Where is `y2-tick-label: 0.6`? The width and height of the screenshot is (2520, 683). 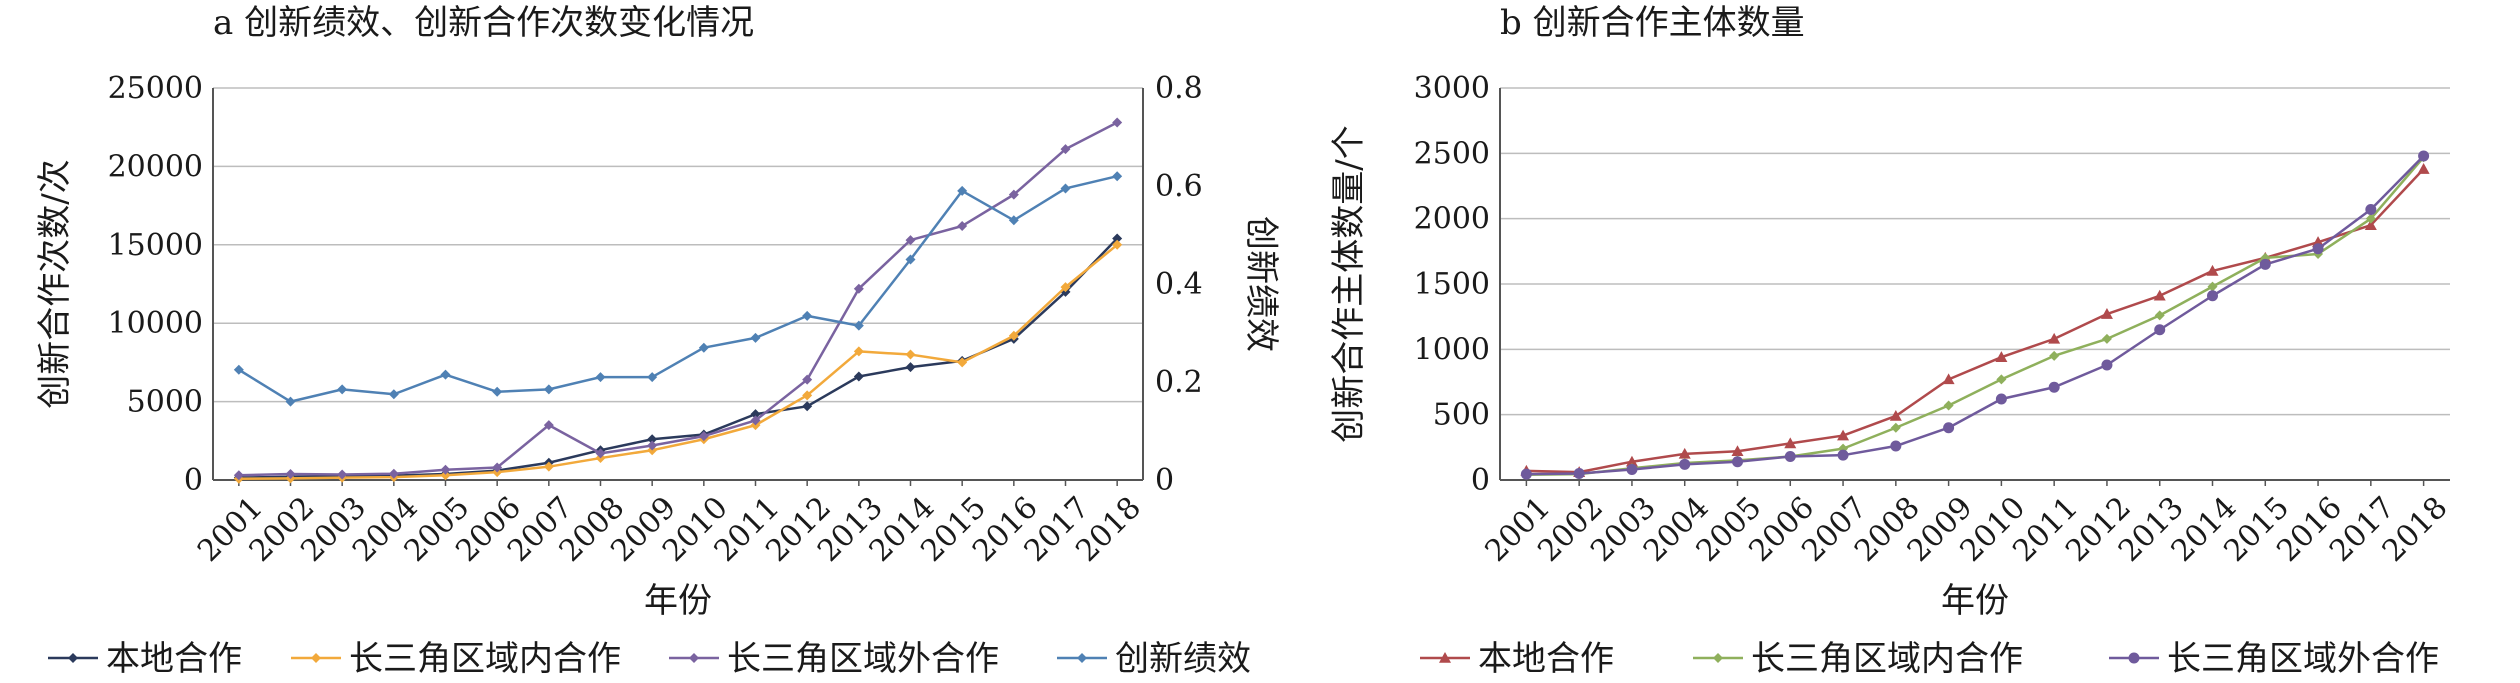 y2-tick-label: 0.6 is located at coordinates (1179, 186).